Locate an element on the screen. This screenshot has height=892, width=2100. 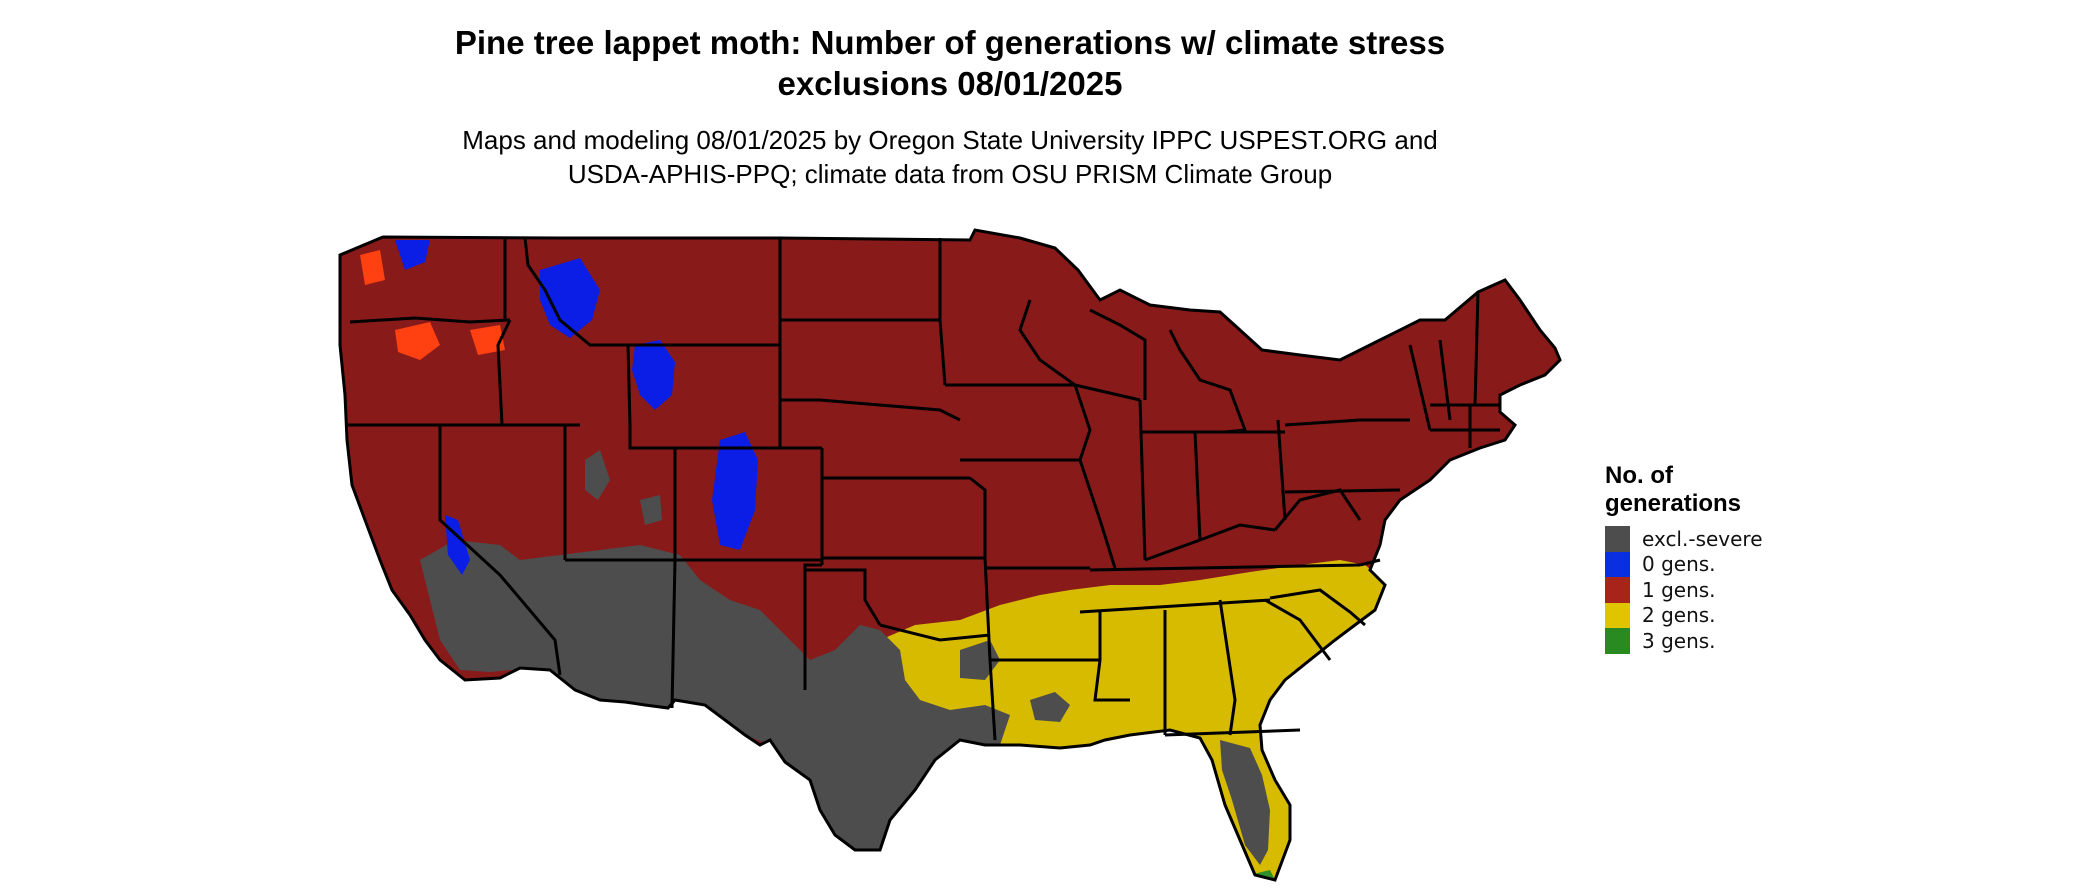
excluded-area-southwest is located at coordinates (715, 697).